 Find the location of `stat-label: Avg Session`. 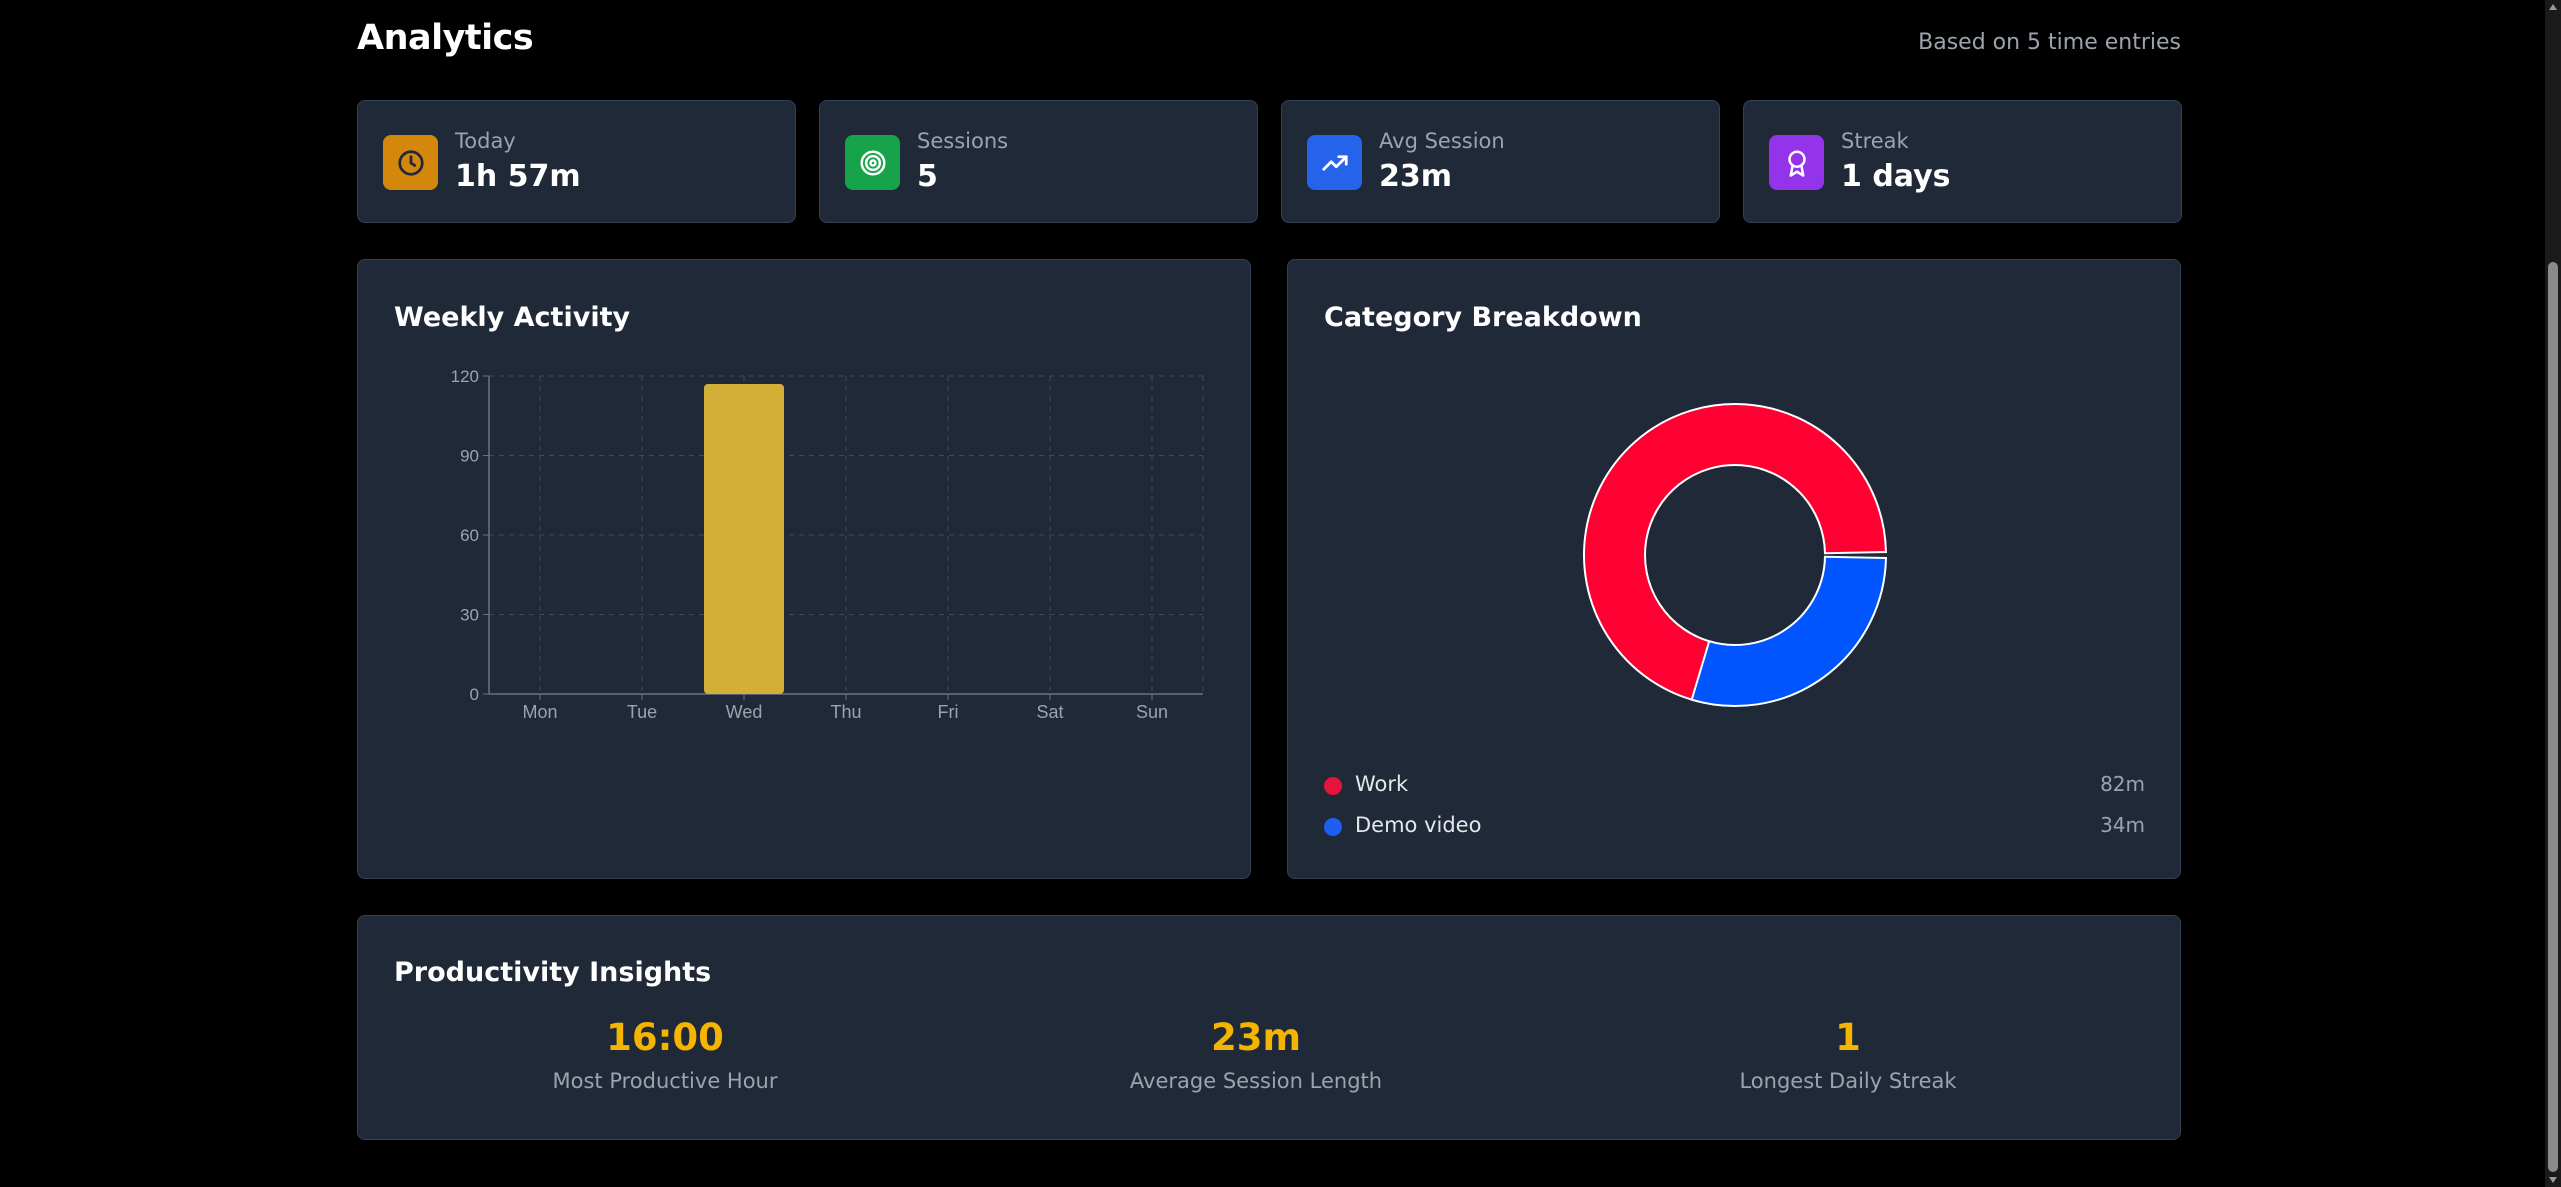

stat-label: Avg Session is located at coordinates (1442, 141).